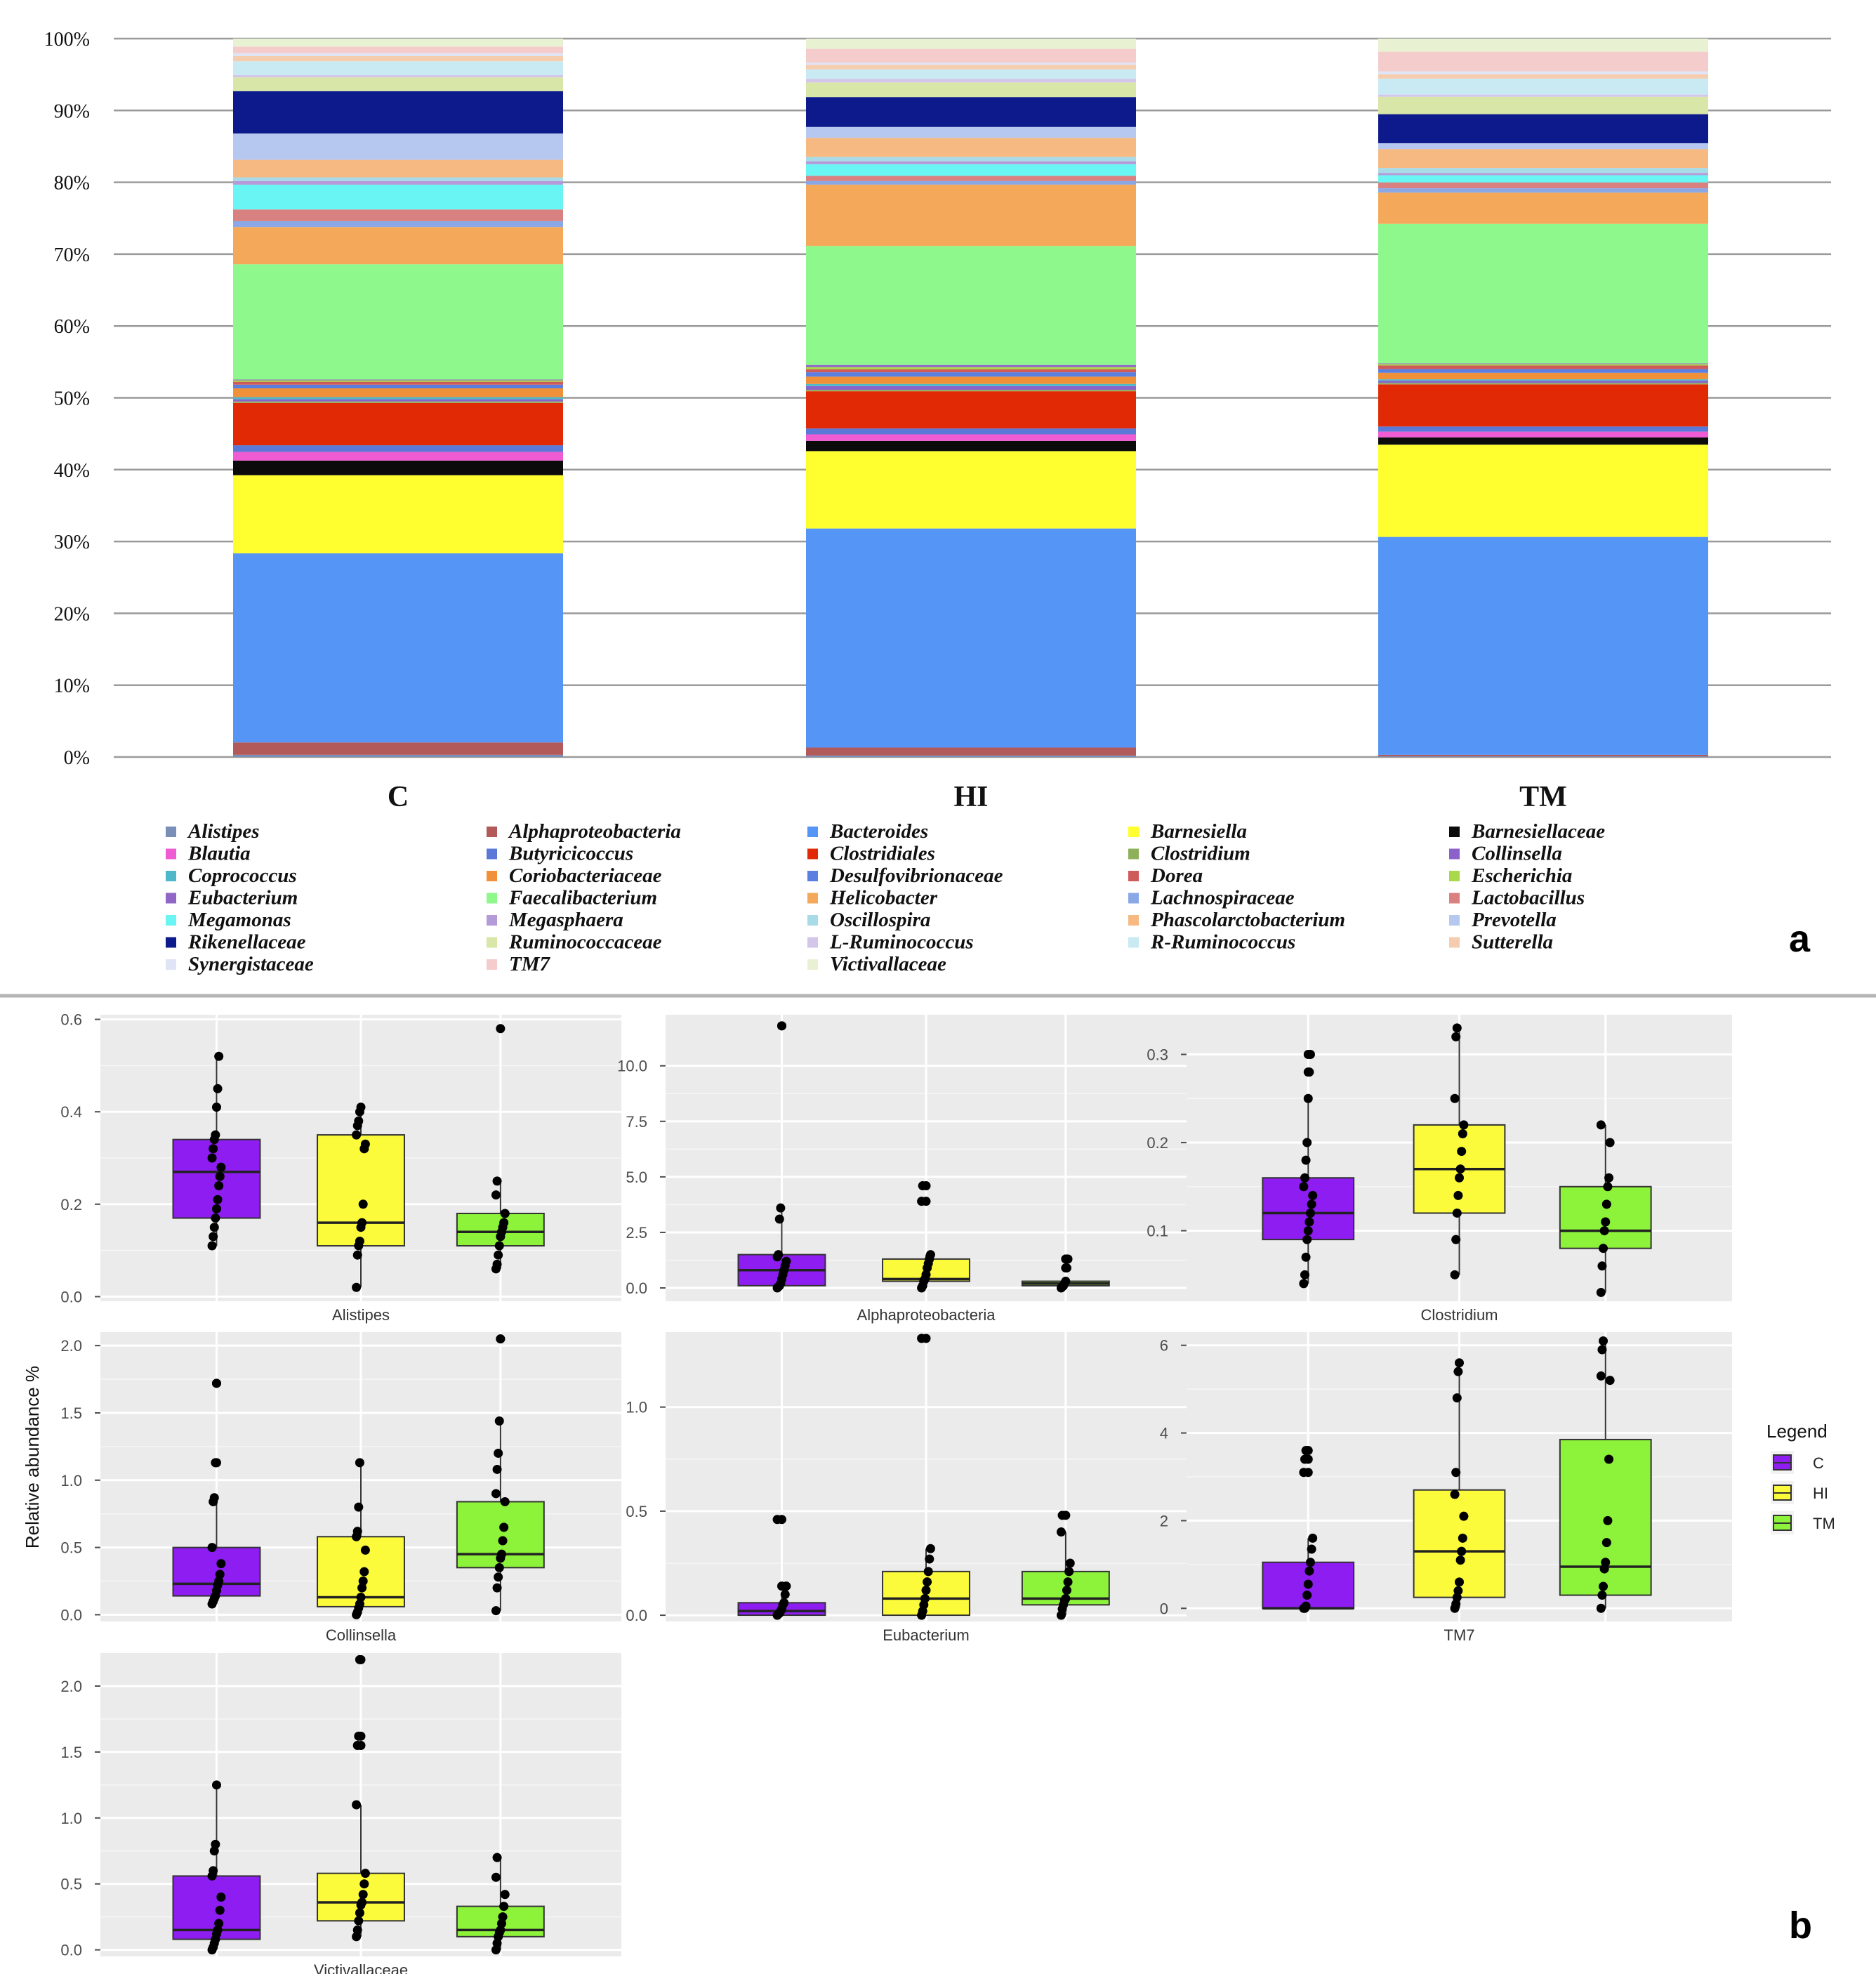 The image size is (1876, 1974). What do you see at coordinates (971, 63) in the screenshot?
I see `bar-segment-hi-synergistaceae` at bounding box center [971, 63].